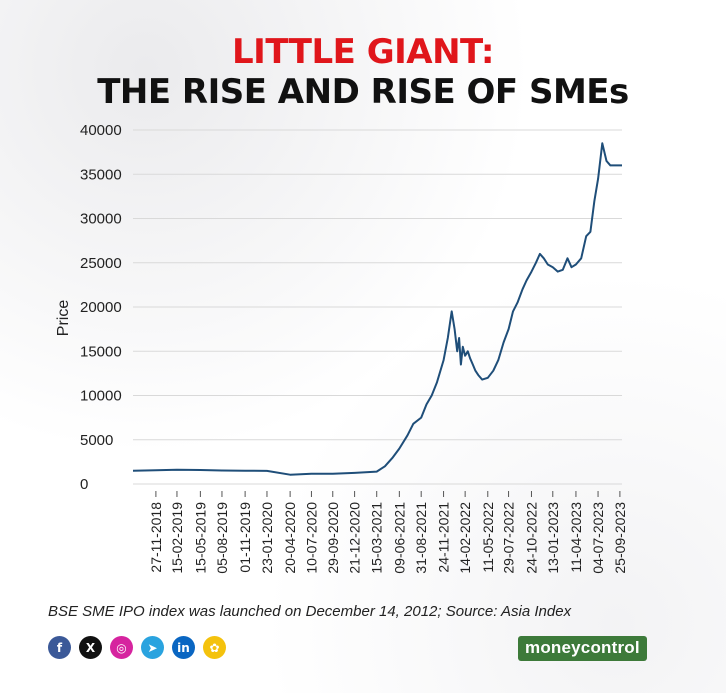 This screenshot has width=726, height=693. I want to click on x-tick-label: 14-02-2022, so click(465, 538).